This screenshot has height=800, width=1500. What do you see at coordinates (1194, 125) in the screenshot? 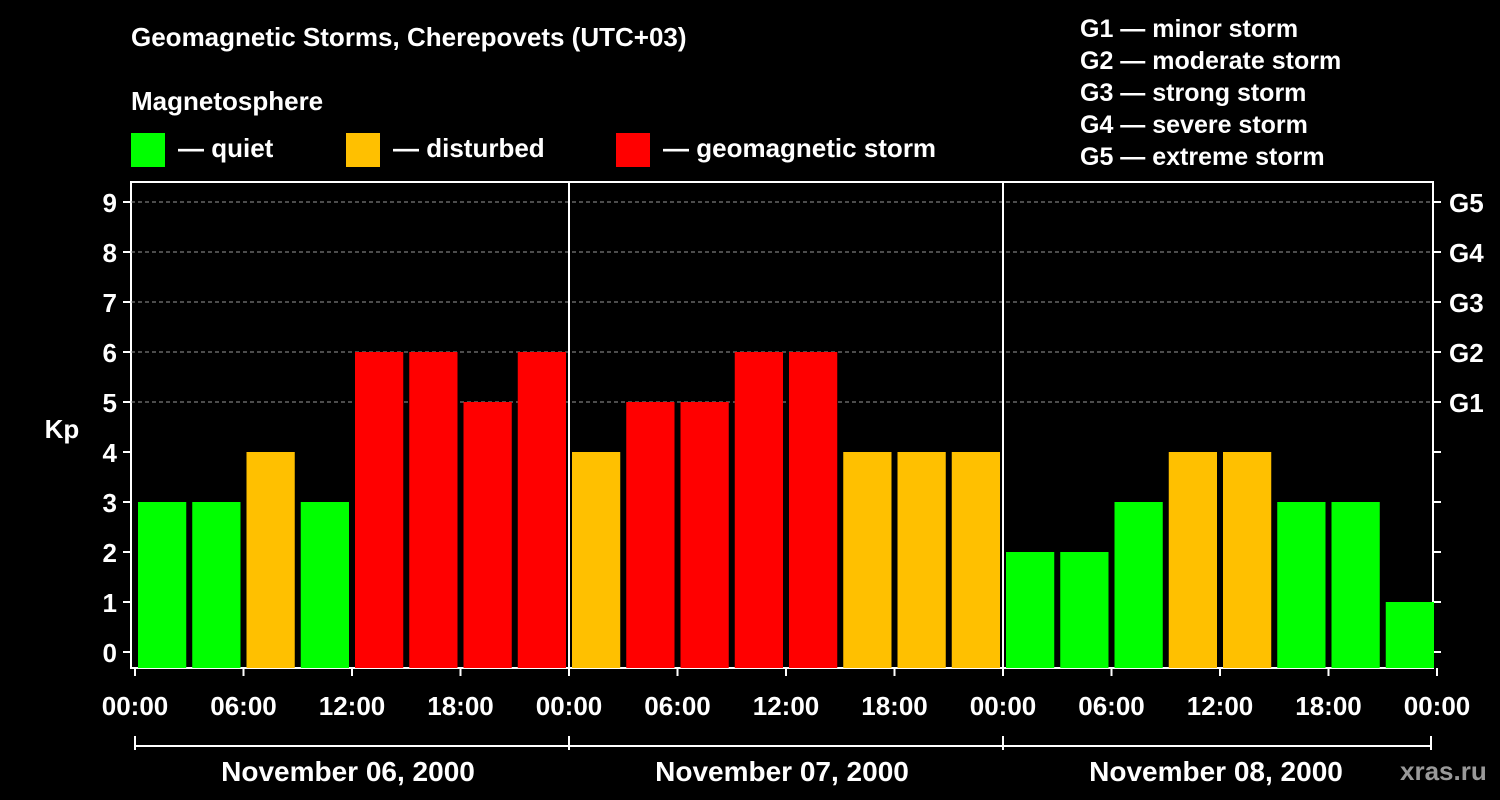
I see `g-scale-g4: G4 — severe storm` at bounding box center [1194, 125].